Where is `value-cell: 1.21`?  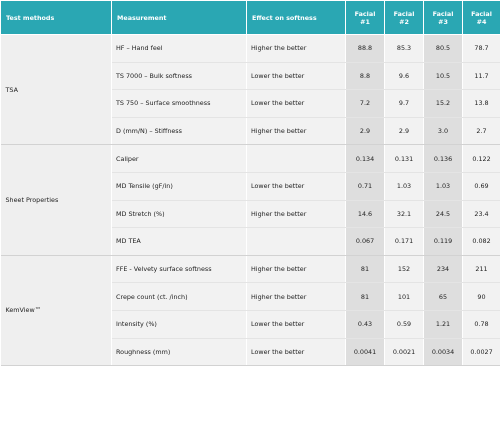 value-cell: 1.21 is located at coordinates (443, 324).